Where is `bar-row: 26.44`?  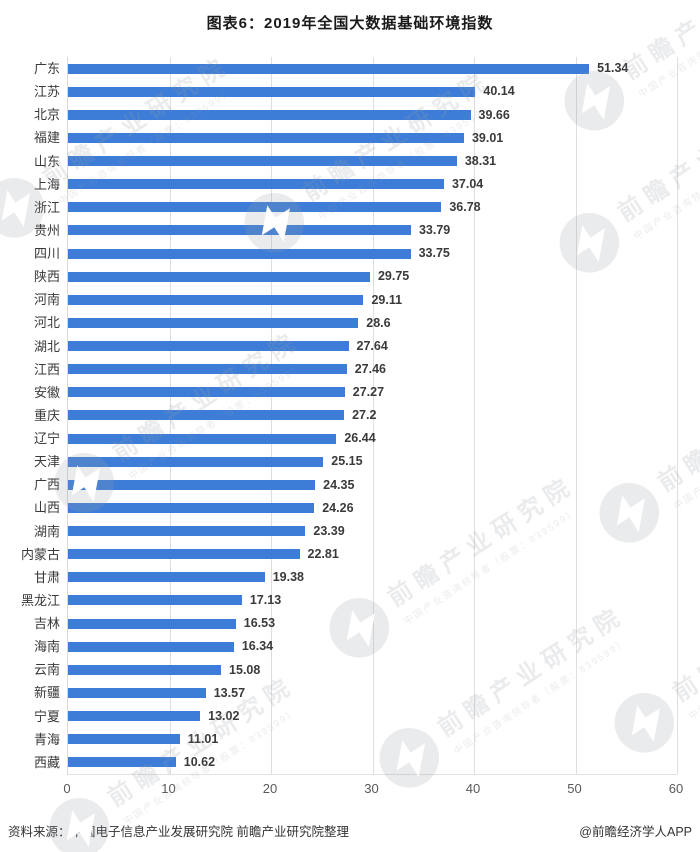
bar-row: 26.44 is located at coordinates (372, 438).